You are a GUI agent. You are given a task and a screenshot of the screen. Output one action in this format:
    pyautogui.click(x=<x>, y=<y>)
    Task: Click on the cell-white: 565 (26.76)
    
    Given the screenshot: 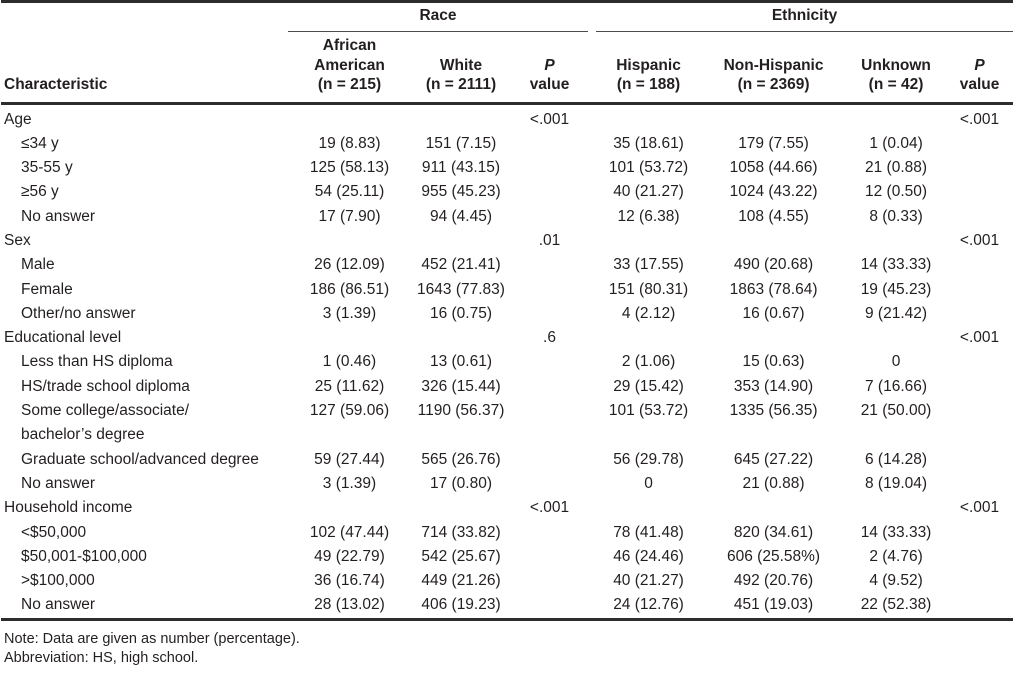 What is the action you would take?
    pyautogui.click(x=461, y=459)
    